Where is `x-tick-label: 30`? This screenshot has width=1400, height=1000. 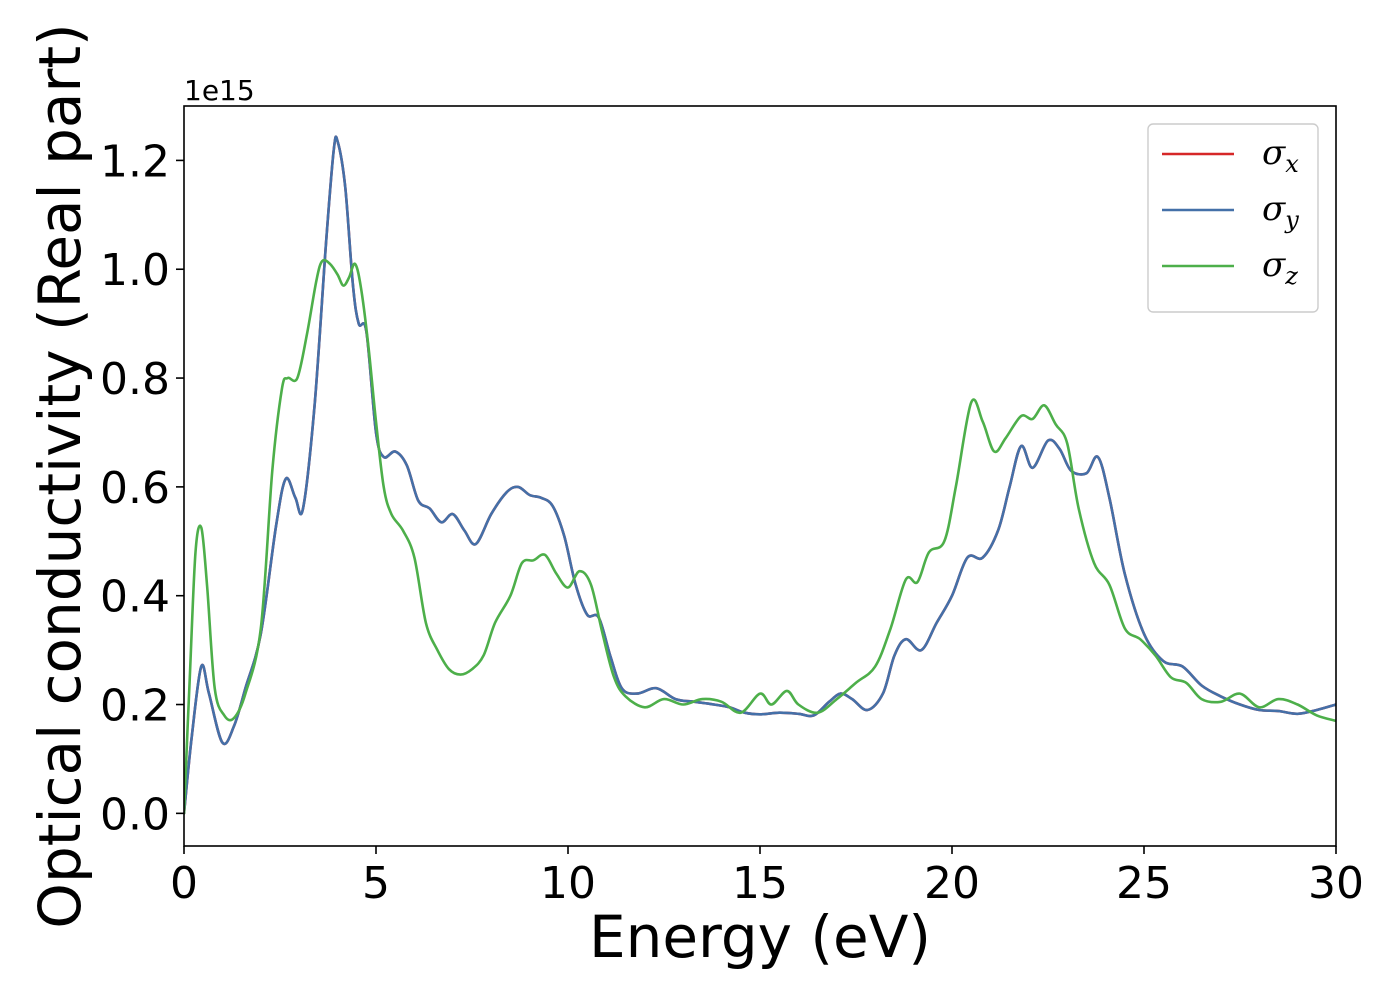 x-tick-label: 30 is located at coordinates (1336, 883).